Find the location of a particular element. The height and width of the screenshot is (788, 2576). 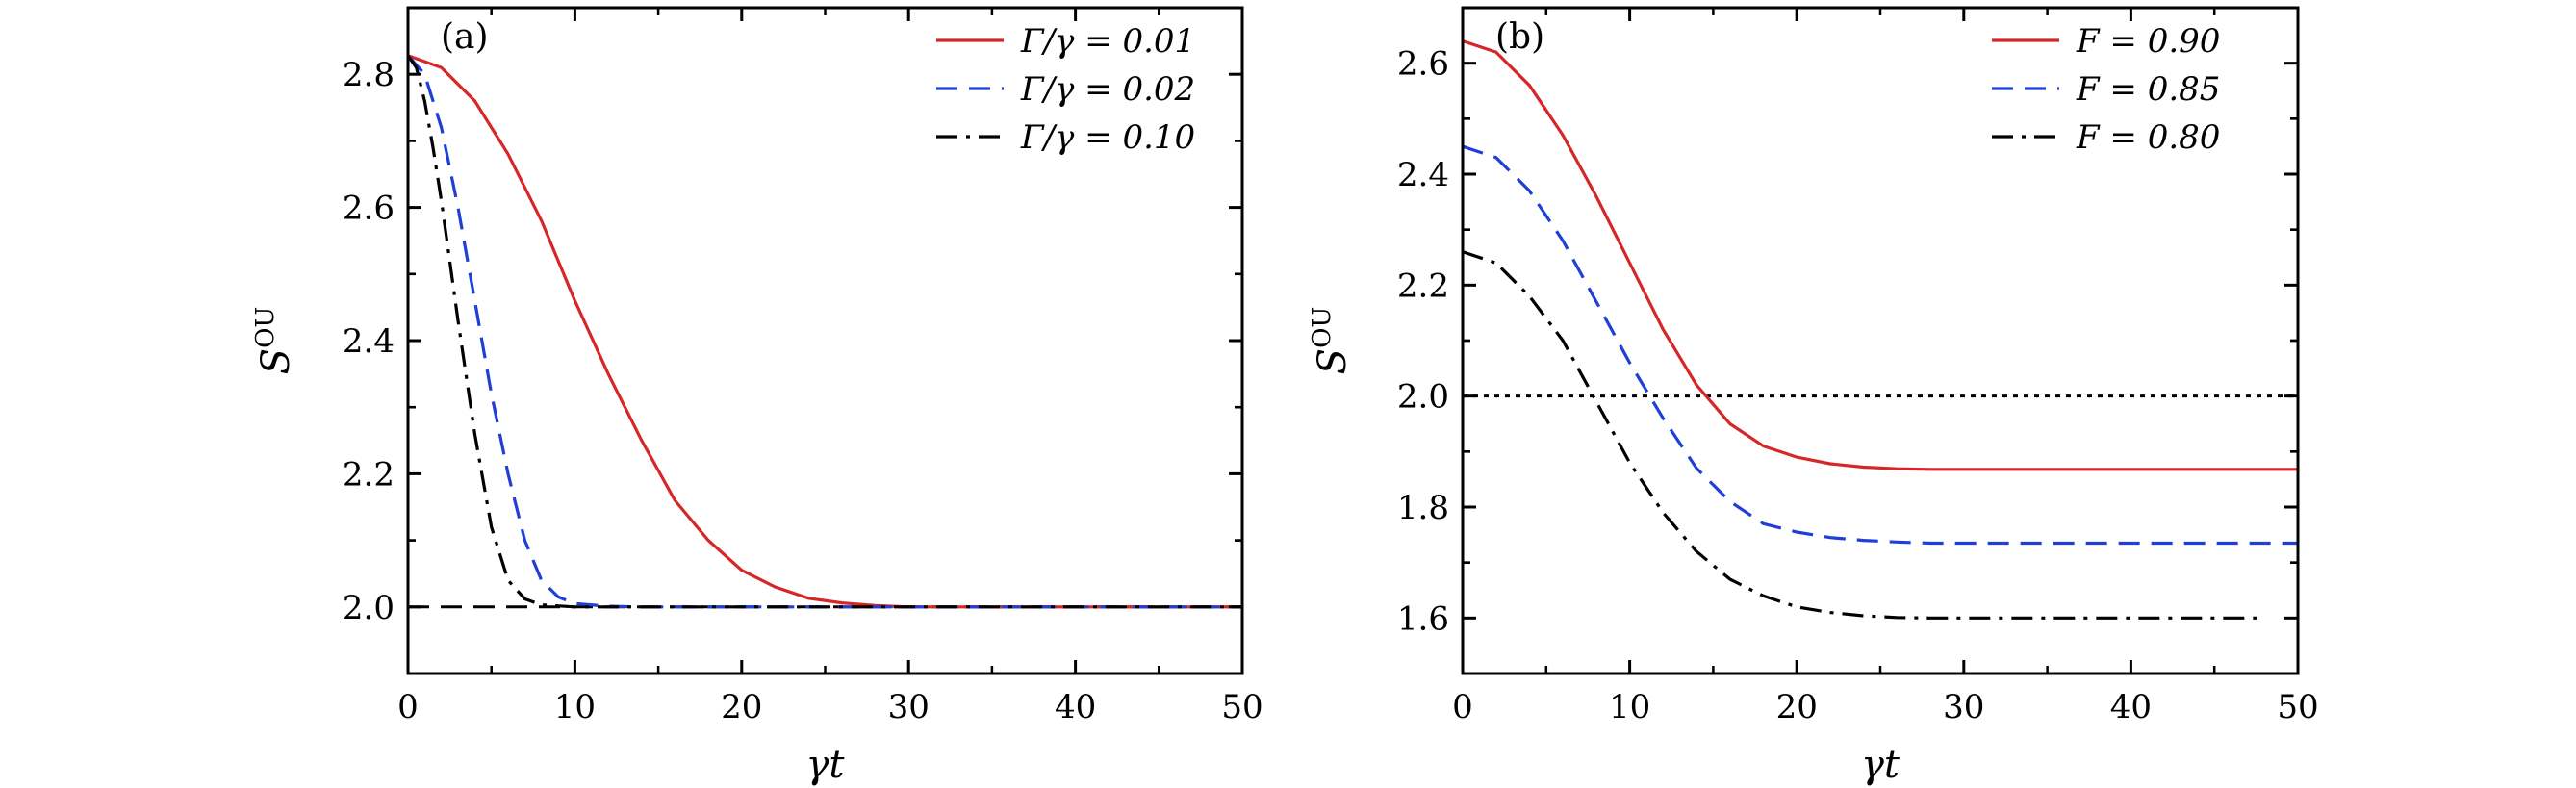

panel-label: (b) is located at coordinates (1519, 37).